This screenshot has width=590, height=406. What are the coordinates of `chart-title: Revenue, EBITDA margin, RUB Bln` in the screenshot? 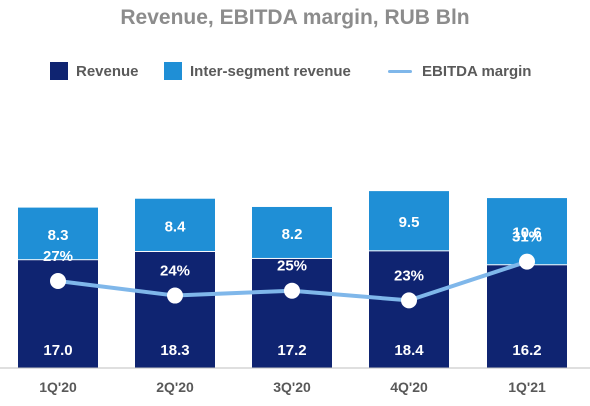 It's located at (295, 17).